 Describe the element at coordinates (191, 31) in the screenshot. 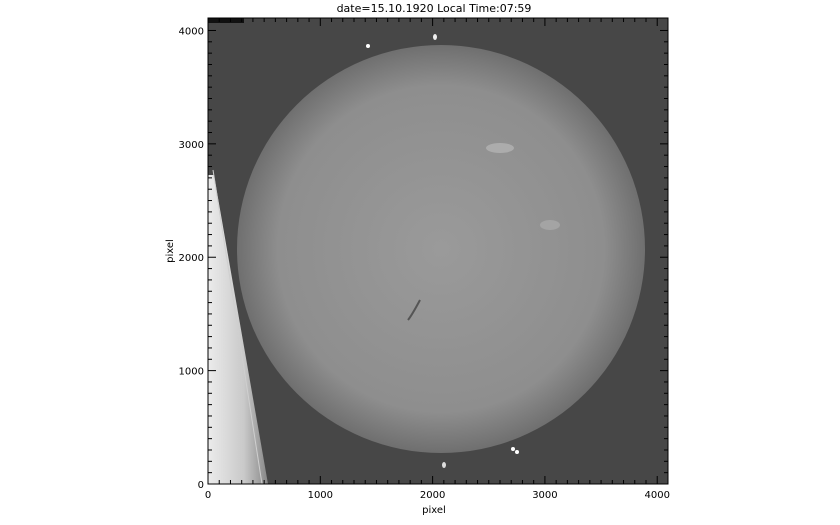

I see `y-tick-label: 4000` at that location.